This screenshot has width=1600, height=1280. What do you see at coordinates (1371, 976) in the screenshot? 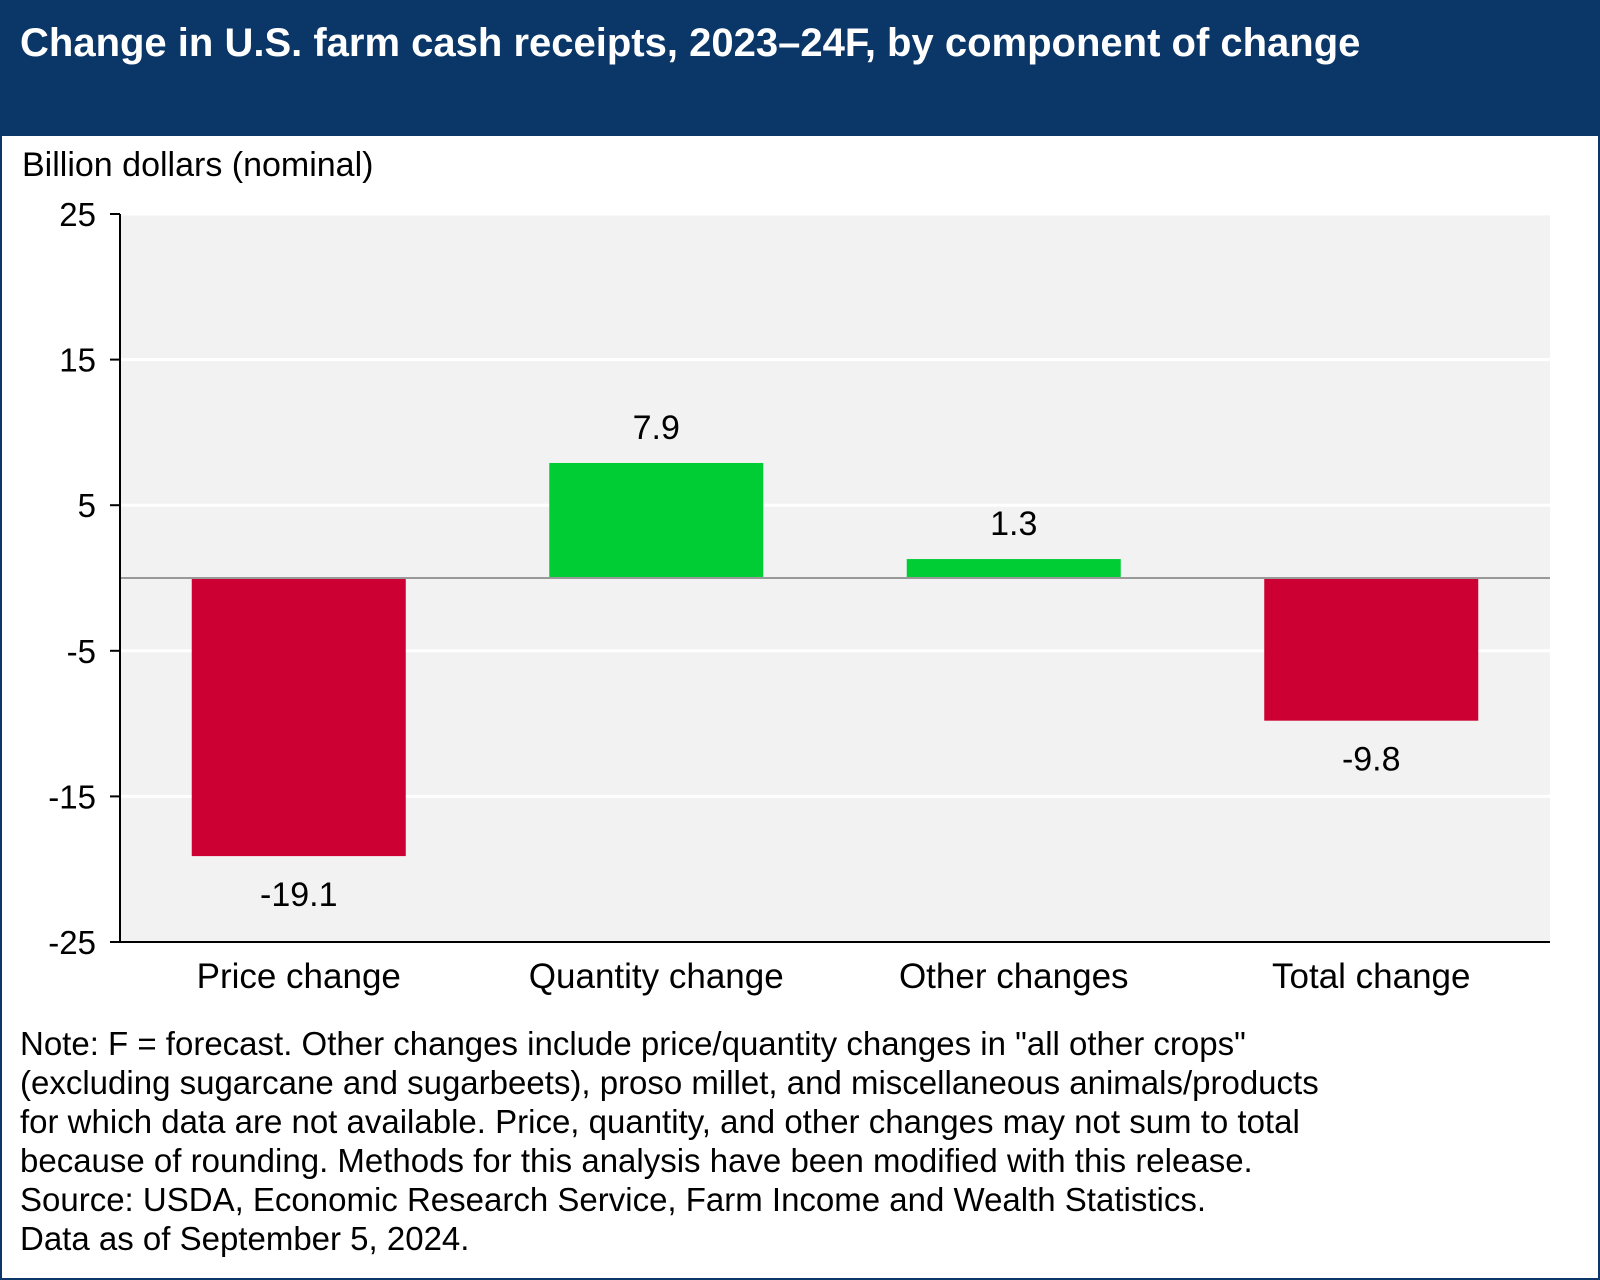
I see `x-tick-label: Total change` at bounding box center [1371, 976].